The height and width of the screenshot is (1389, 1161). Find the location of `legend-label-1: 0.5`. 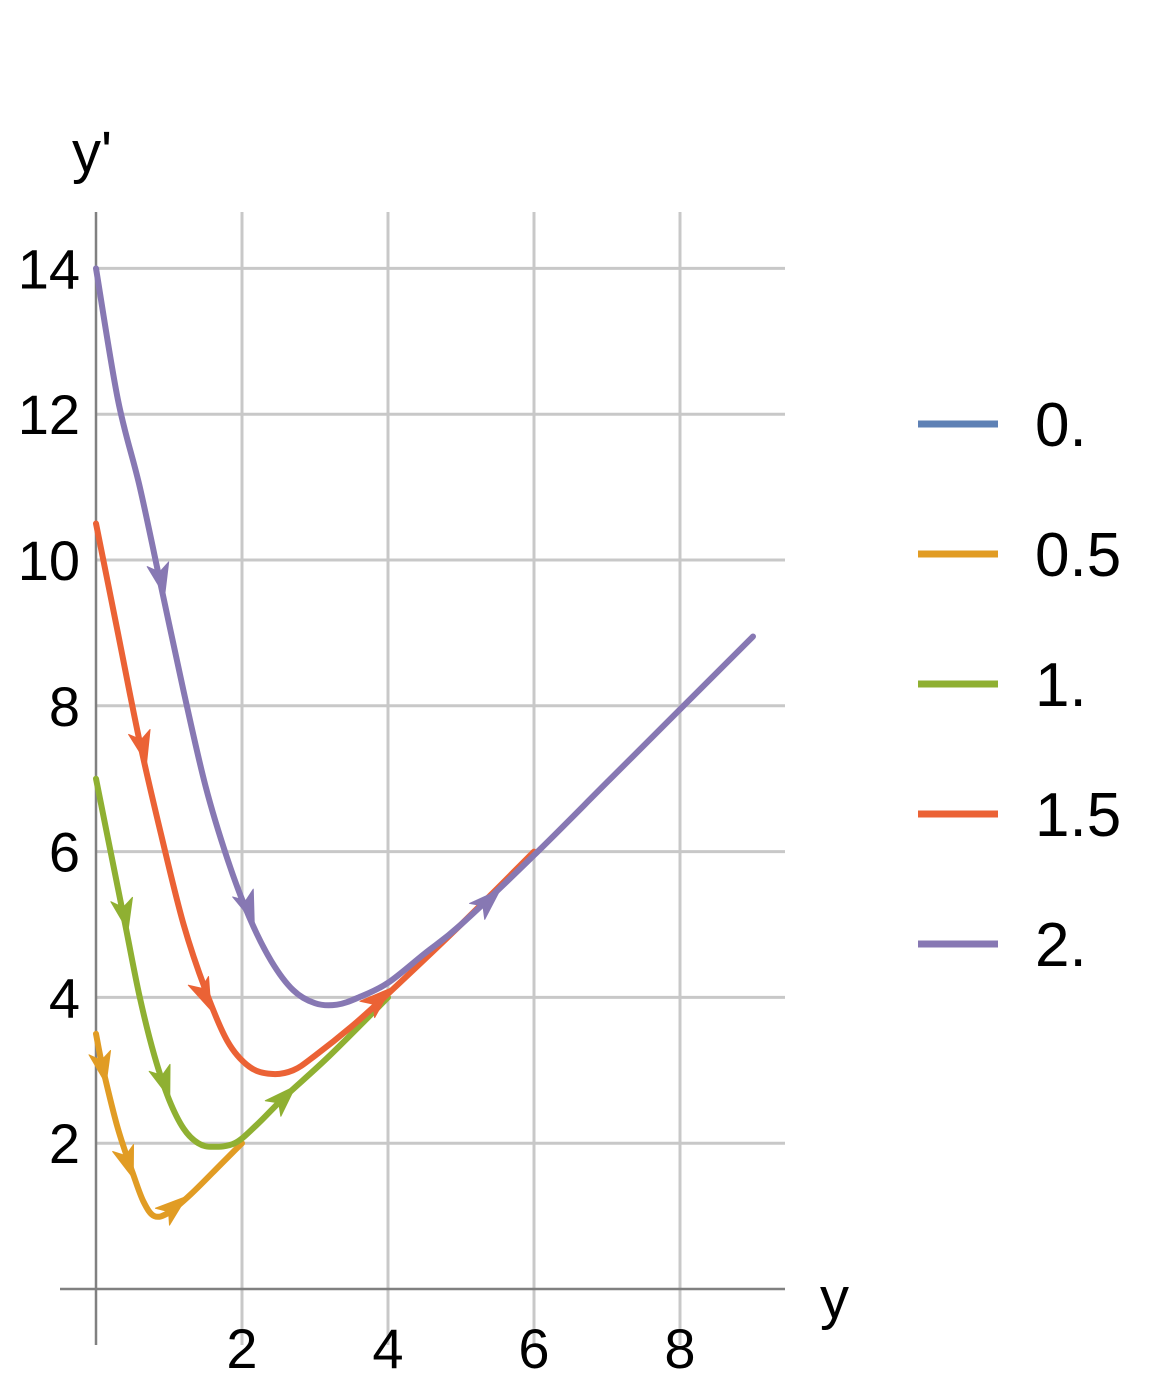

legend-label-1: 0.5 is located at coordinates (1078, 555).